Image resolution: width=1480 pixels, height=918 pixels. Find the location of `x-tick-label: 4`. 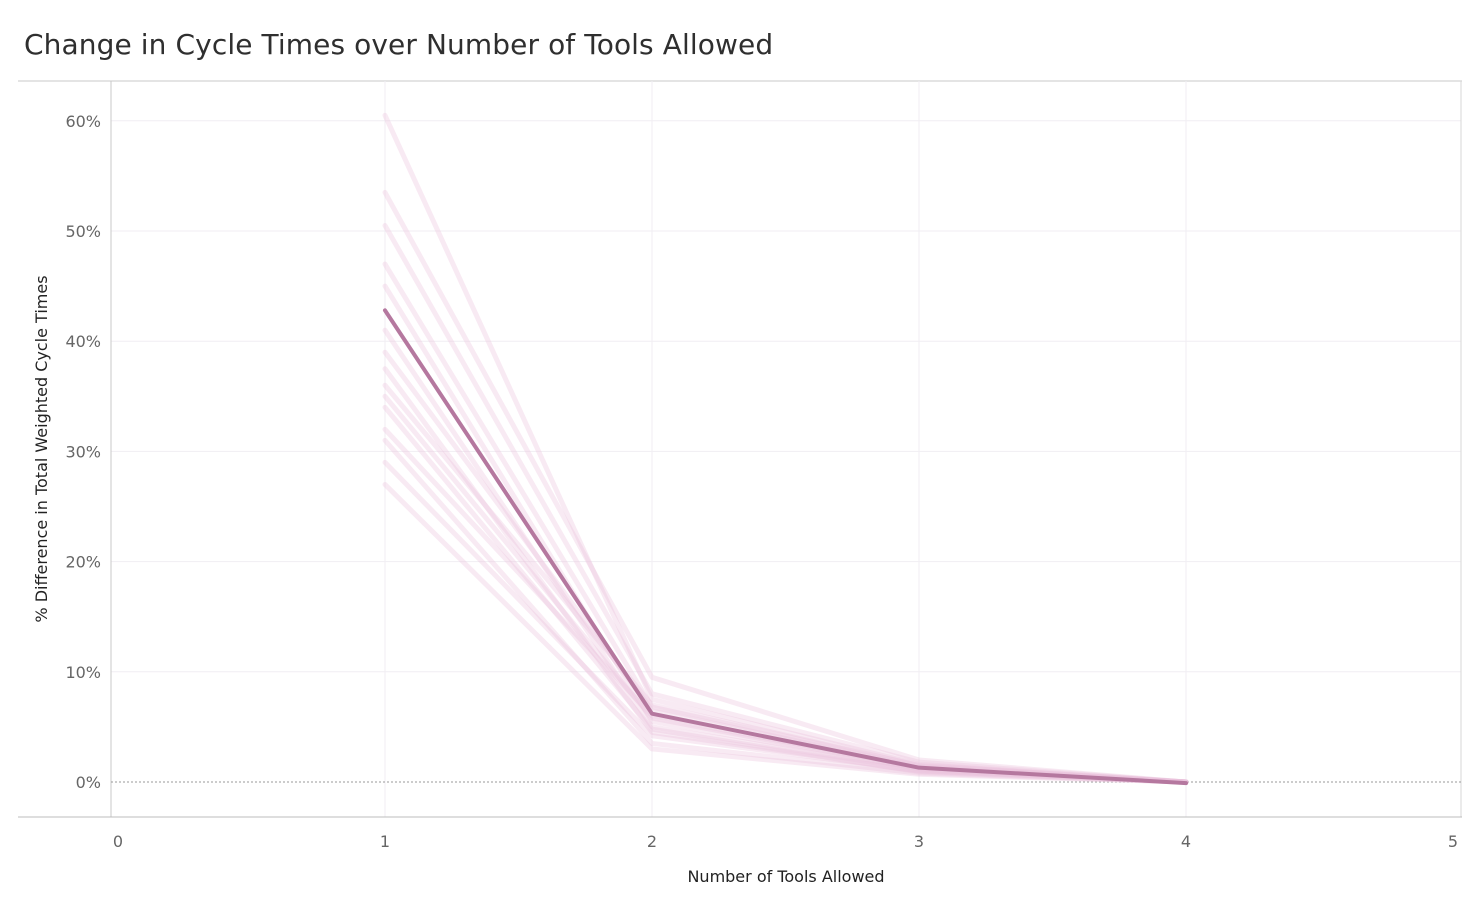

x-tick-label: 4 is located at coordinates (1186, 841).